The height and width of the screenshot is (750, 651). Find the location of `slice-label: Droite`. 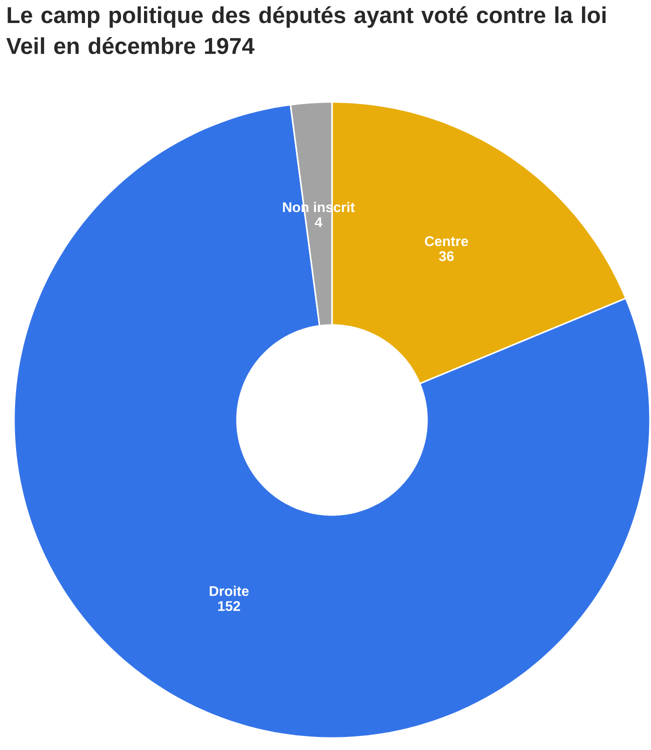

slice-label: Droite is located at coordinates (229, 591).